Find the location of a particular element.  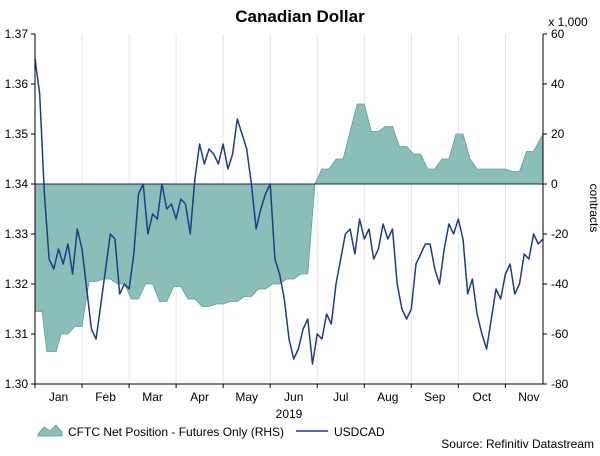

left-axis-tick-label: 1.35 is located at coordinates (17, 134).